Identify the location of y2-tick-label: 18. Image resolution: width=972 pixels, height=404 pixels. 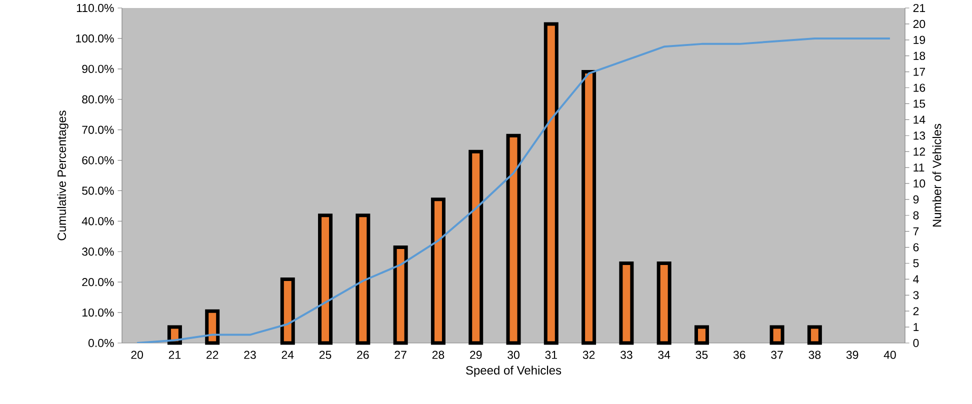
(920, 56).